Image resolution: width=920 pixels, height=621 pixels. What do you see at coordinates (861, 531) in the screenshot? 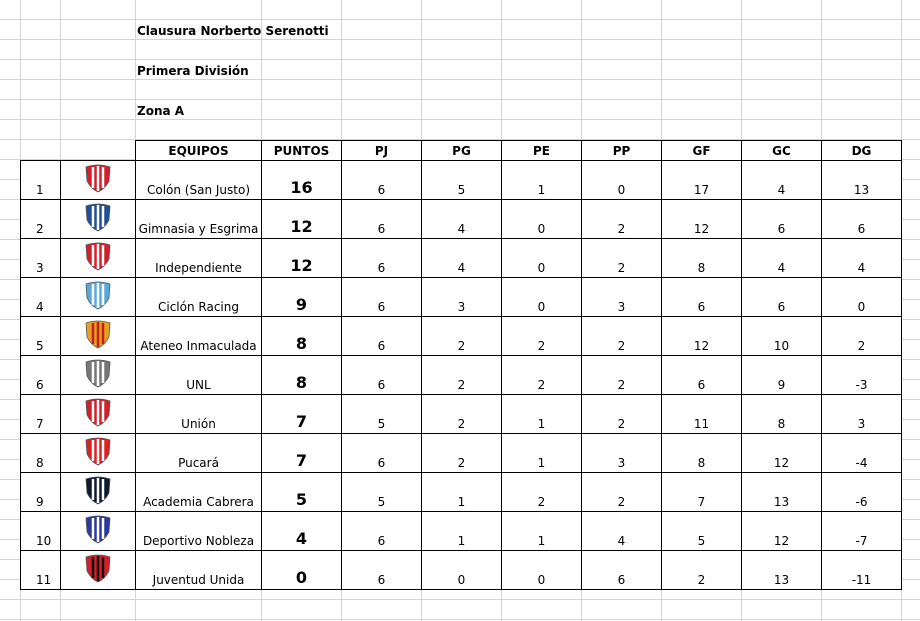
I see `goal-difference: -7` at bounding box center [861, 531].